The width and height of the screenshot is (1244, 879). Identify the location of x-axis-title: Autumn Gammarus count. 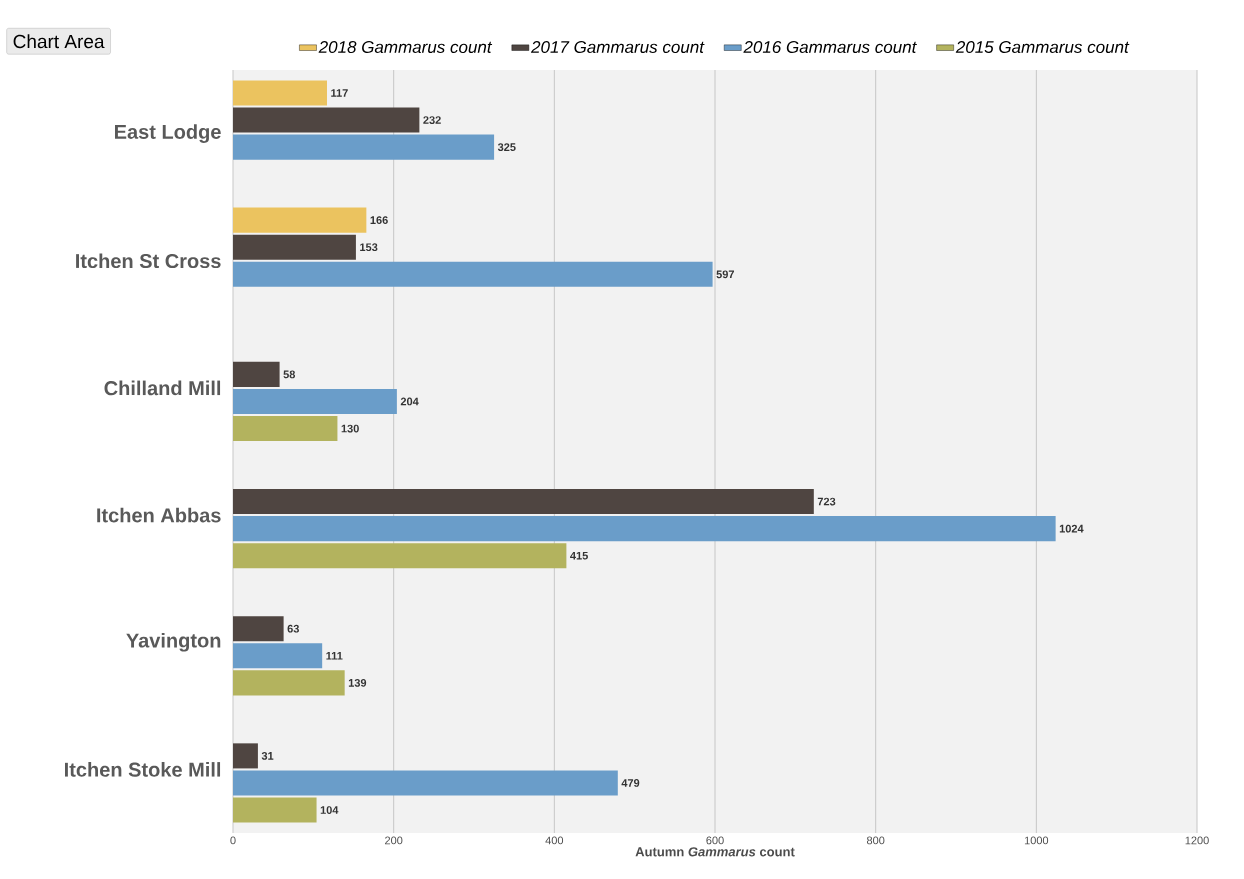
(715, 852).